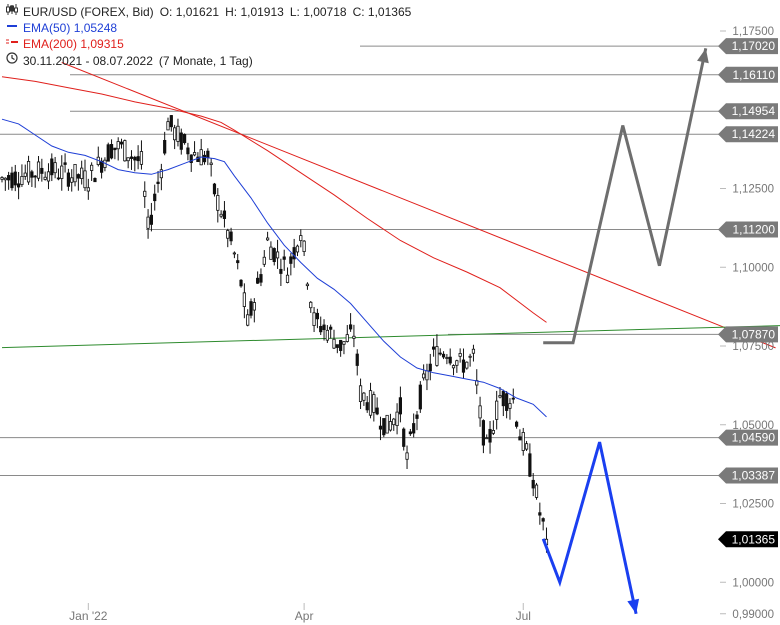 The width and height of the screenshot is (780, 625). What do you see at coordinates (390, 337) in the screenshot?
I see `green-support-trendline` at bounding box center [390, 337].